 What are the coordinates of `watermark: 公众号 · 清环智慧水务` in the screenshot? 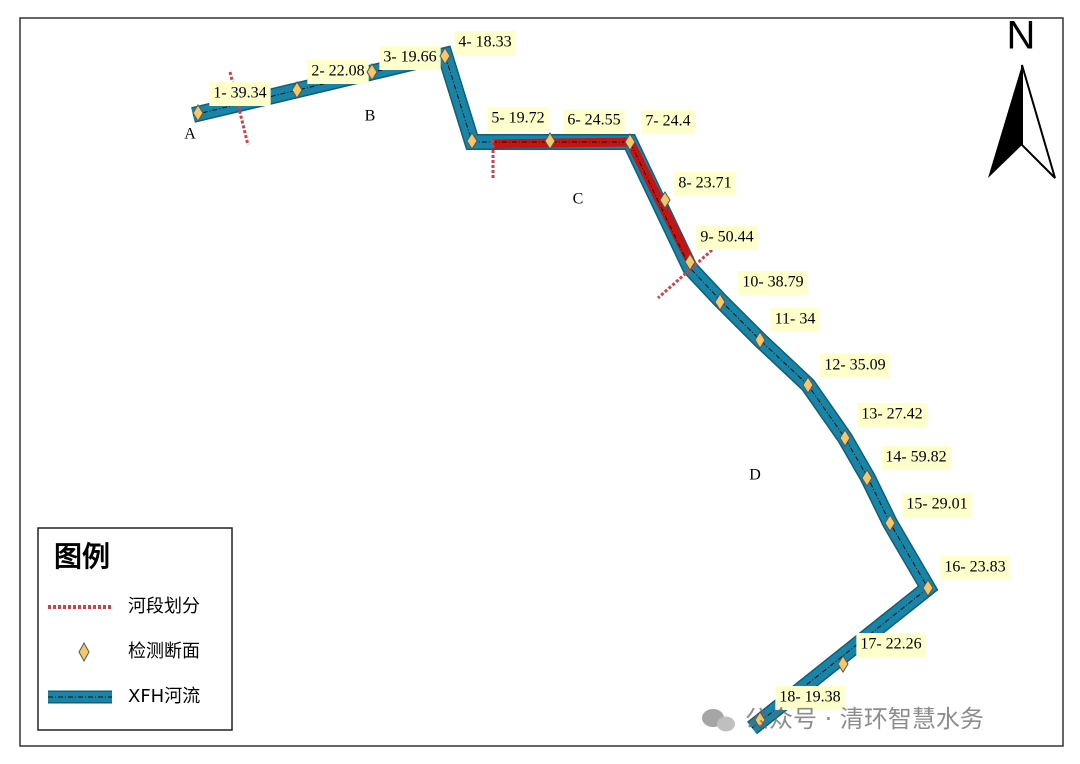 It's located at (843, 719).